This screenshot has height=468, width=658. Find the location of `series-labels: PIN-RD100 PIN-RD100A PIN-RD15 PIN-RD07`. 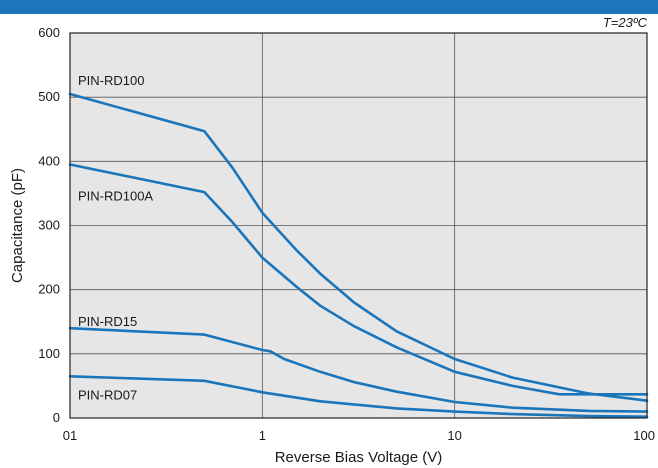

series-labels: PIN-RD100 PIN-RD100A PIN-RD15 PIN-RD07 is located at coordinates (115, 237).